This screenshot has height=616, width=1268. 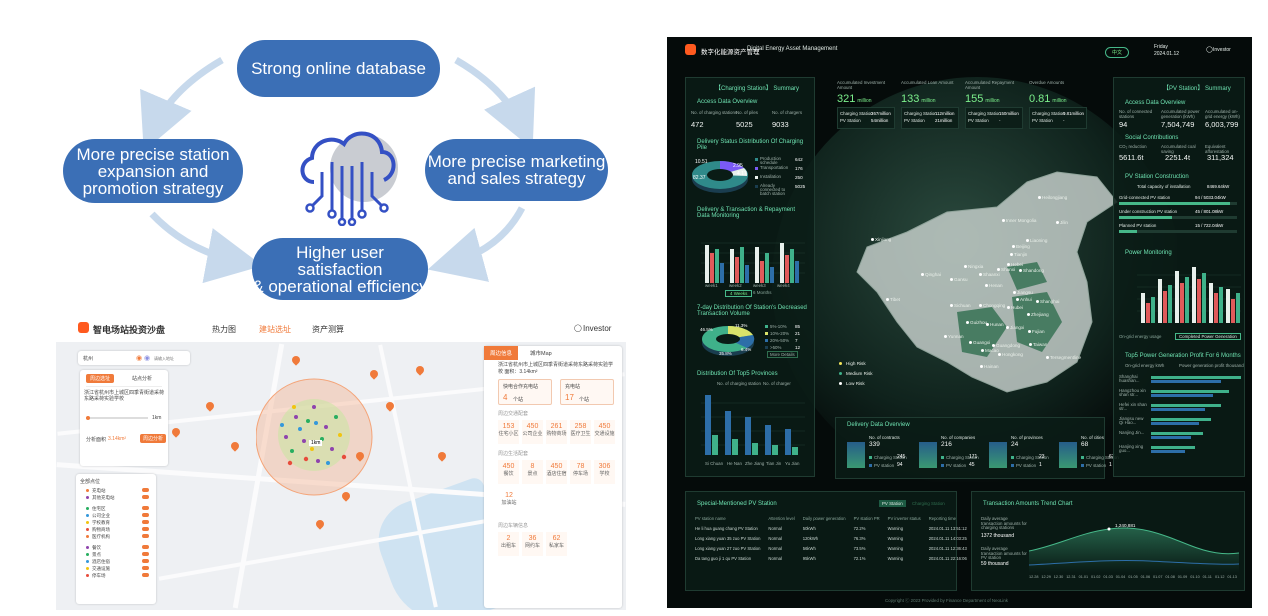 I want to click on card-partner-stations: 快电合作充电站 4 个站, so click(x=525, y=392).